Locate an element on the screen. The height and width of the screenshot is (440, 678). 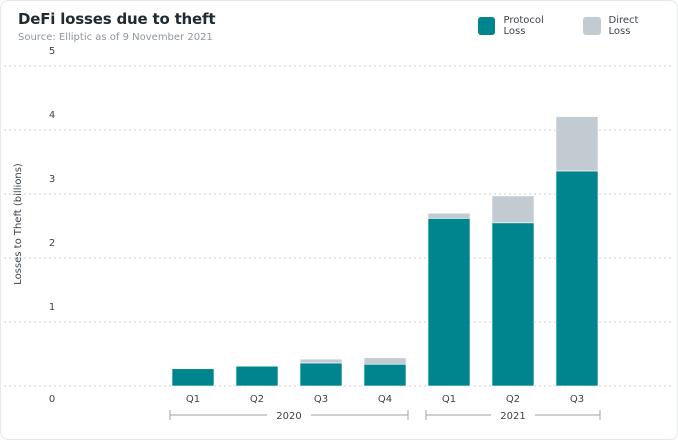
y-tick-label: 5 is located at coordinates (52, 51).